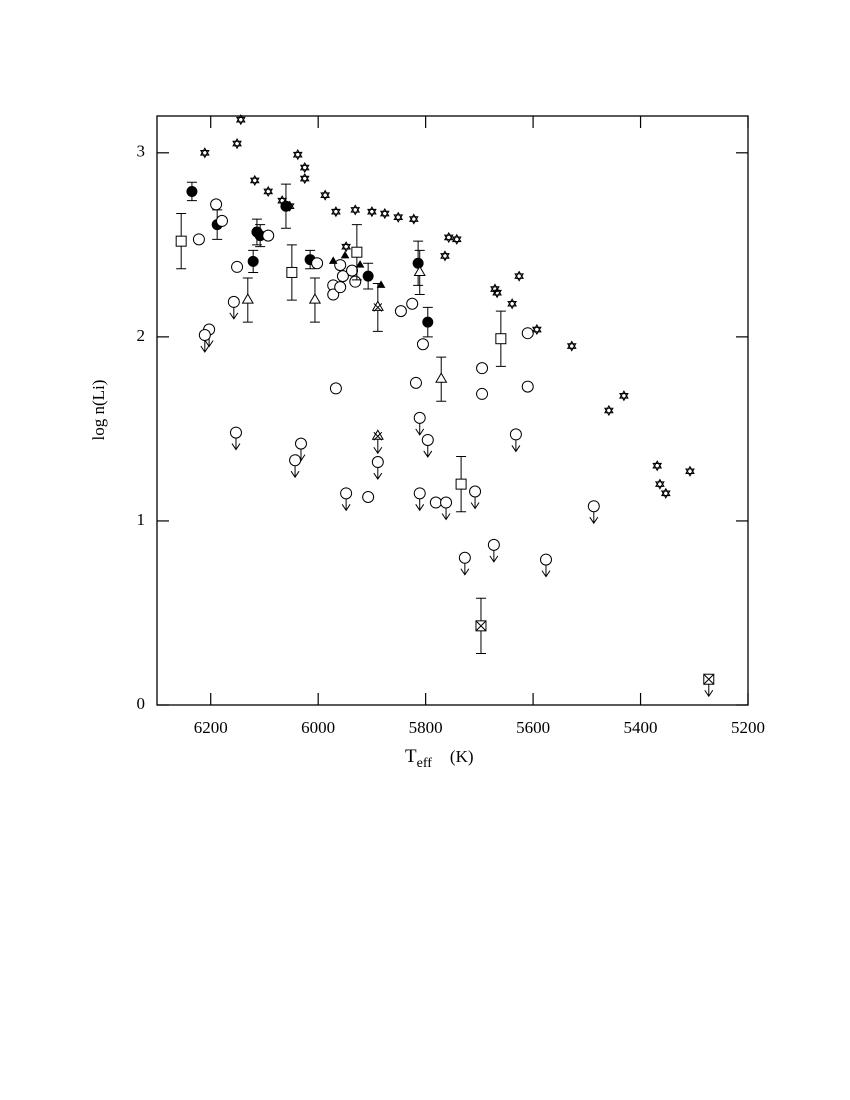 This screenshot has width=850, height=1100. What do you see at coordinates (411, 756) in the screenshot?
I see `x-label-symbol: T` at bounding box center [411, 756].